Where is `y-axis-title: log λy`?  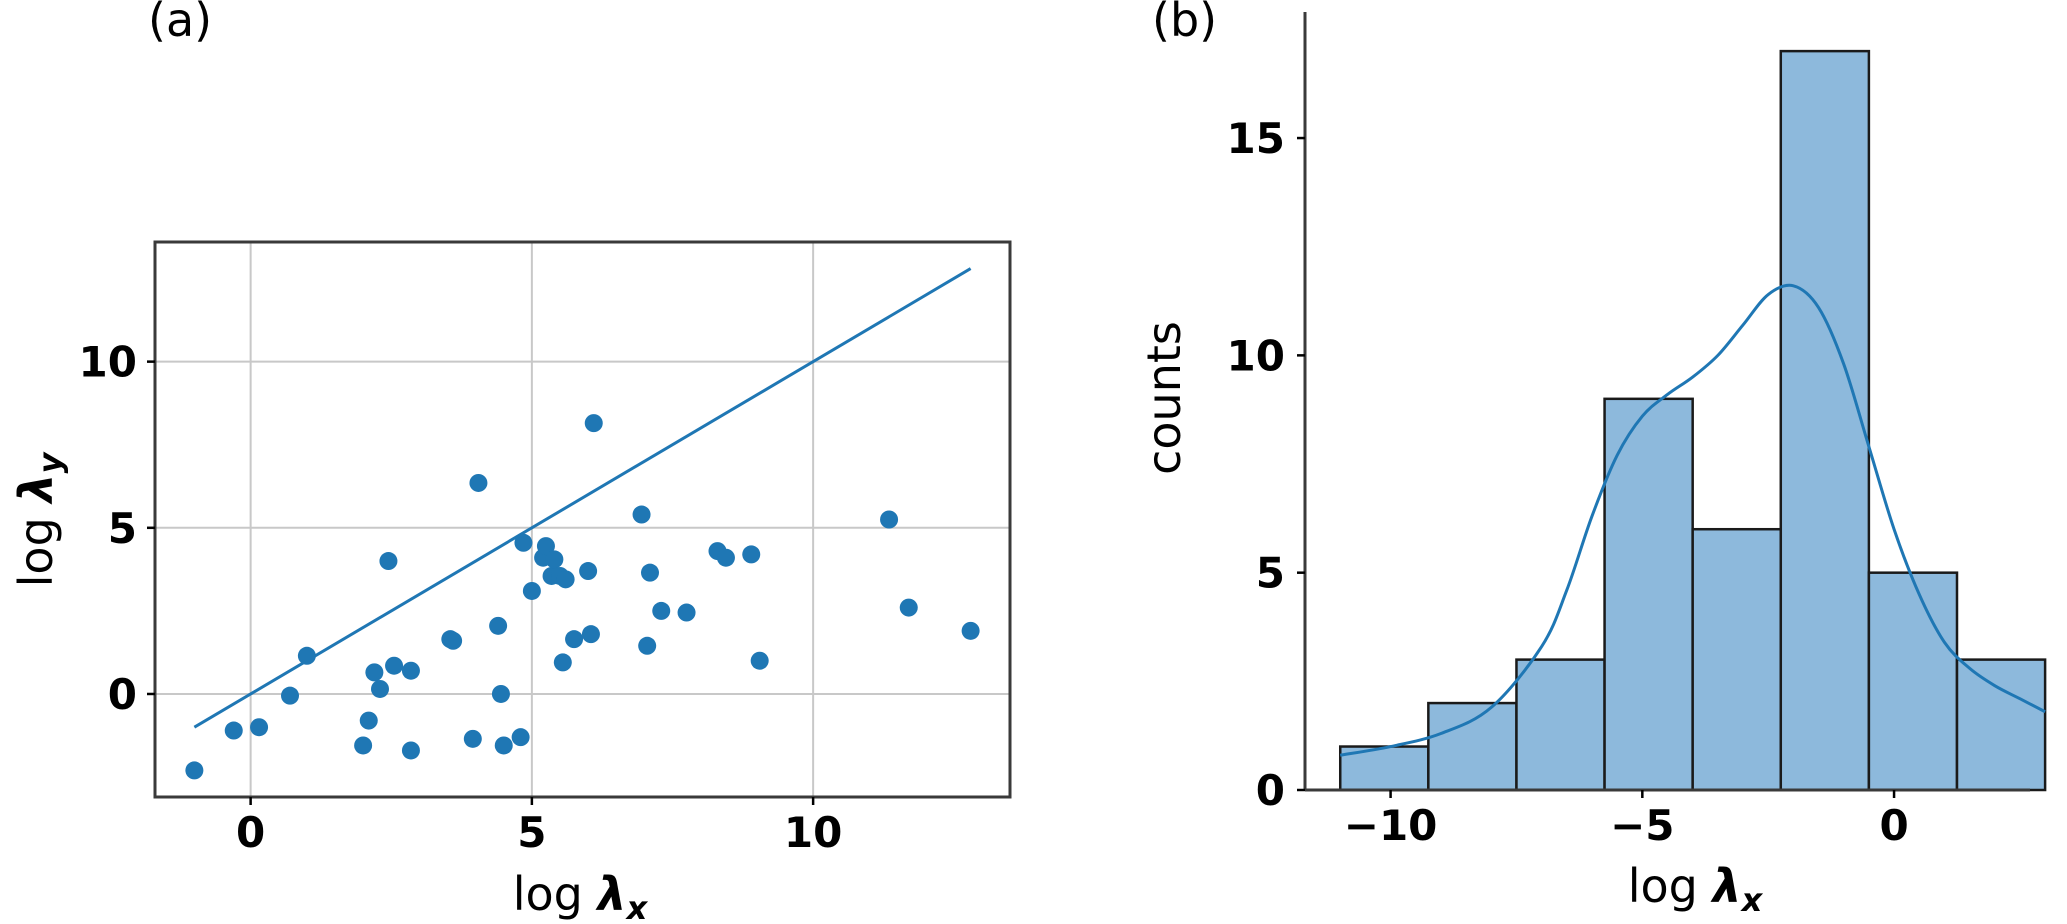
y-axis-title: log λy is located at coordinates (39, 520).